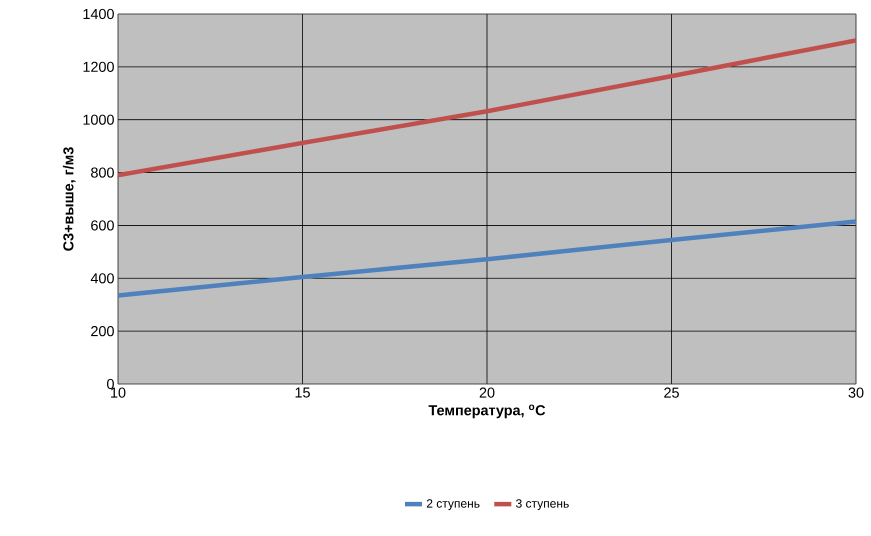  I want to click on line-series, so click(487, 258).